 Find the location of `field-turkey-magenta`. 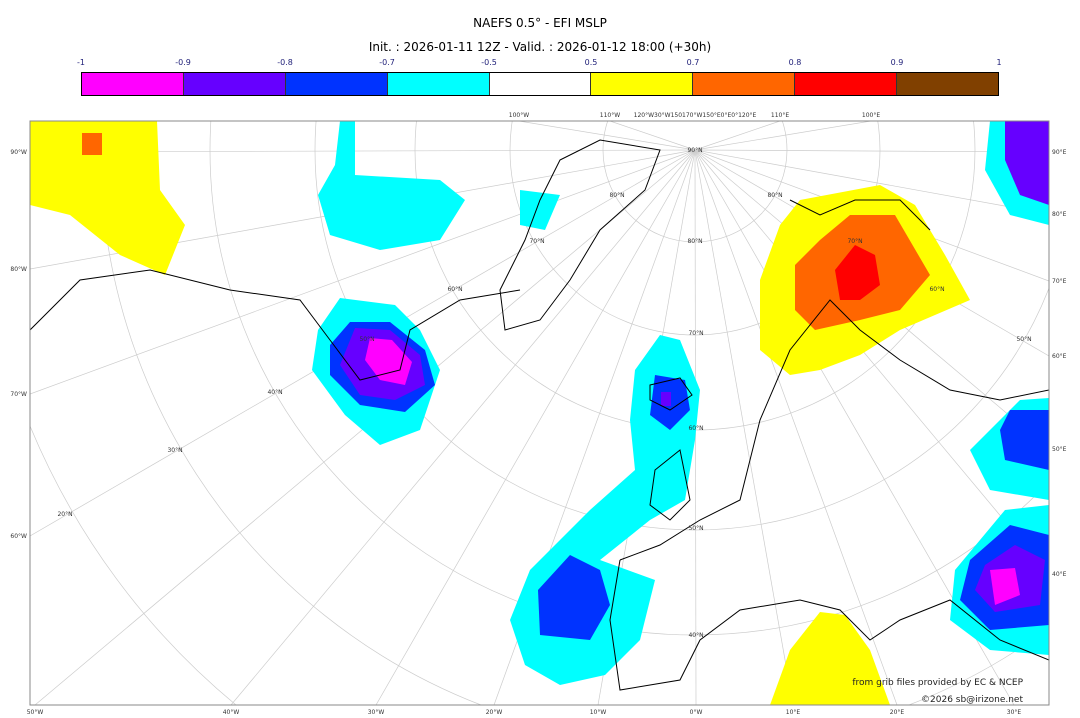

field-turkey-magenta is located at coordinates (1005, 586).